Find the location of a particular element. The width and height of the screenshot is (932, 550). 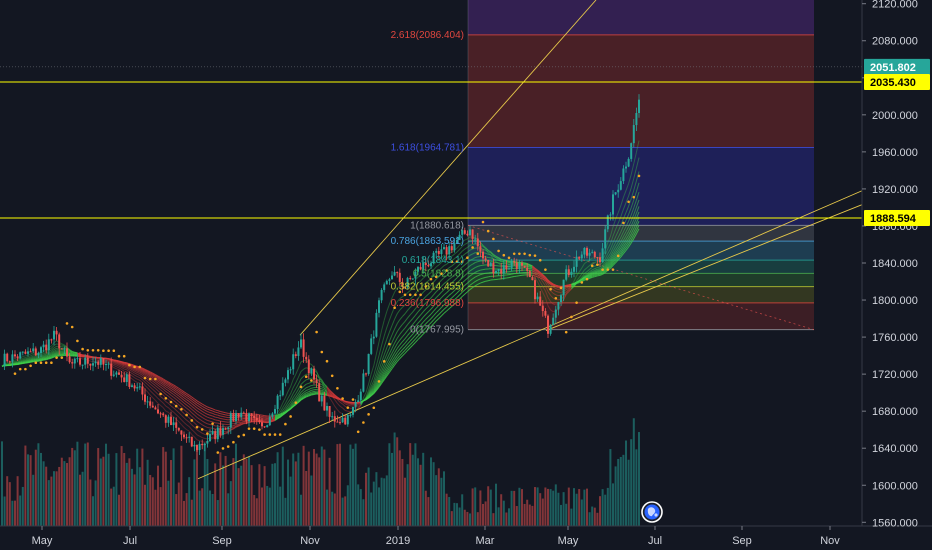

fib-label-0: 2.618(2086.404) is located at coordinates (427, 35).